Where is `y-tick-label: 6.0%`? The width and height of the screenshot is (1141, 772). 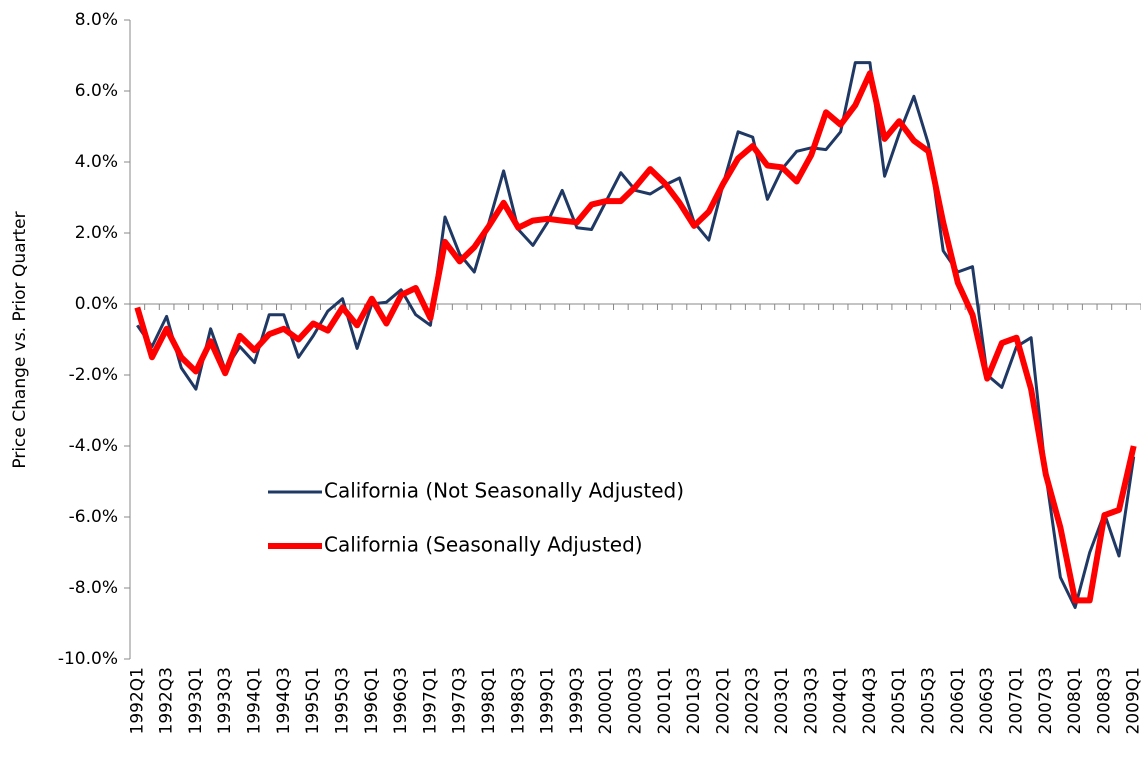 y-tick-label: 6.0% is located at coordinates (96, 91).